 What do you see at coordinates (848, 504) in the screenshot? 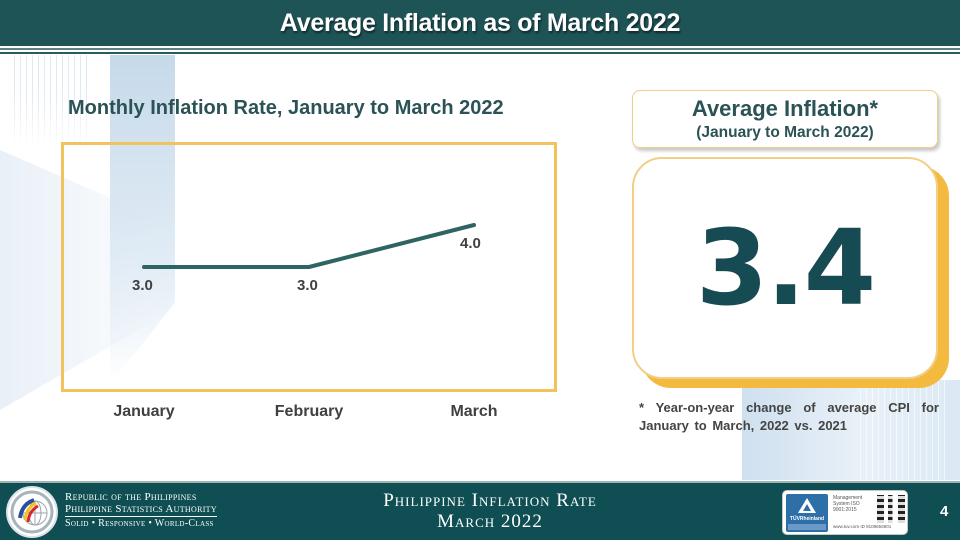
I see `iso-certification-text: Management System ISO 9001:2015` at bounding box center [848, 504].